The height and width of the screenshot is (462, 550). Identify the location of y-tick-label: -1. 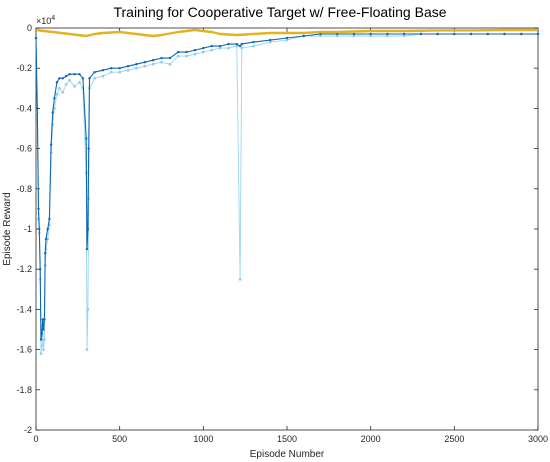
(28, 229).